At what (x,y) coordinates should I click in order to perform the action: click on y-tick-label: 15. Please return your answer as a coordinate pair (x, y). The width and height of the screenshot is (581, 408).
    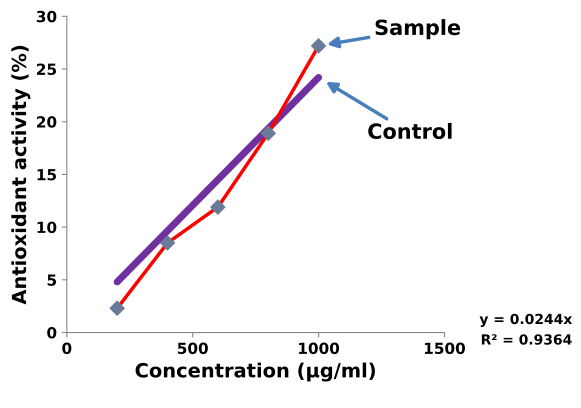
    Looking at the image, I should click on (47, 174).